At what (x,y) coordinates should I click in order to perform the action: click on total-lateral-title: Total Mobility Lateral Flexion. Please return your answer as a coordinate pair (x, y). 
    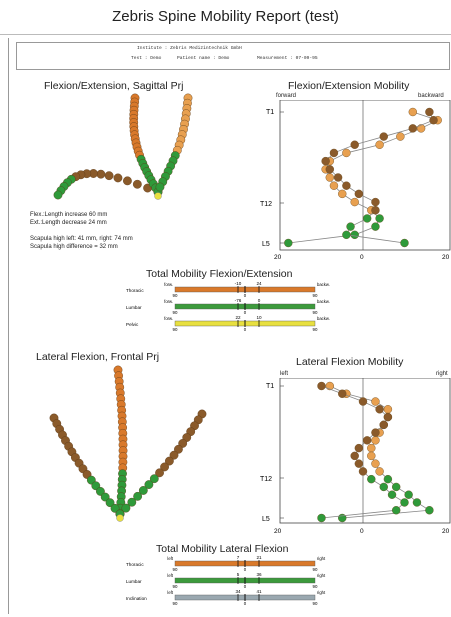
    Looking at the image, I should click on (222, 549).